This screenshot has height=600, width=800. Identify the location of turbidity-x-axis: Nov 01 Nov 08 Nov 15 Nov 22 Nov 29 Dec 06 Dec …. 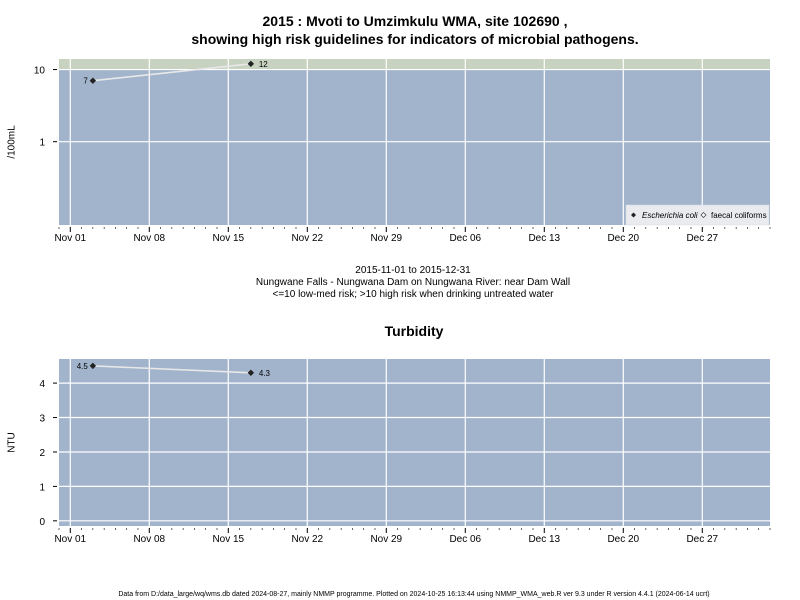
(412, 536).